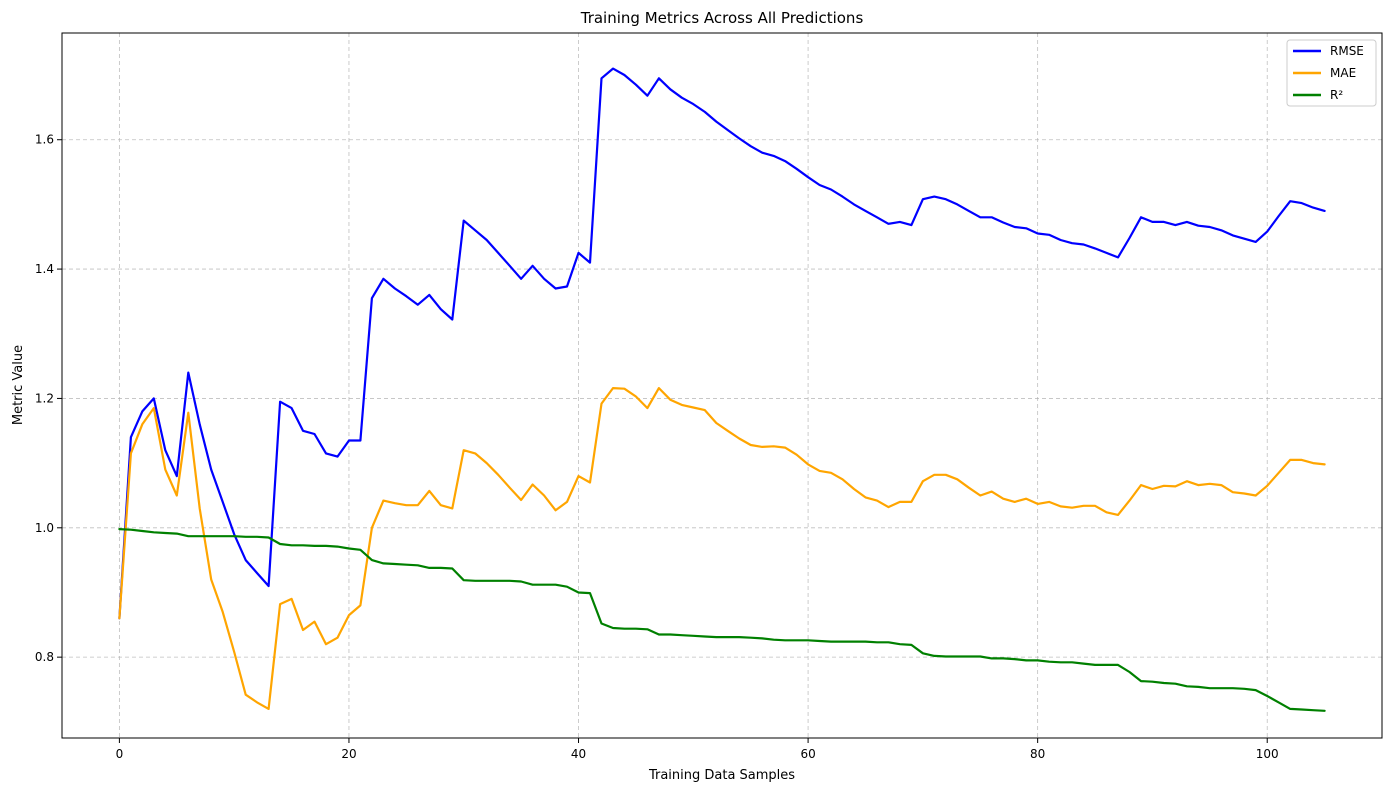 This screenshot has width=1393, height=788. What do you see at coordinates (578, 754) in the screenshot?
I see `x-tick-label: 40` at bounding box center [578, 754].